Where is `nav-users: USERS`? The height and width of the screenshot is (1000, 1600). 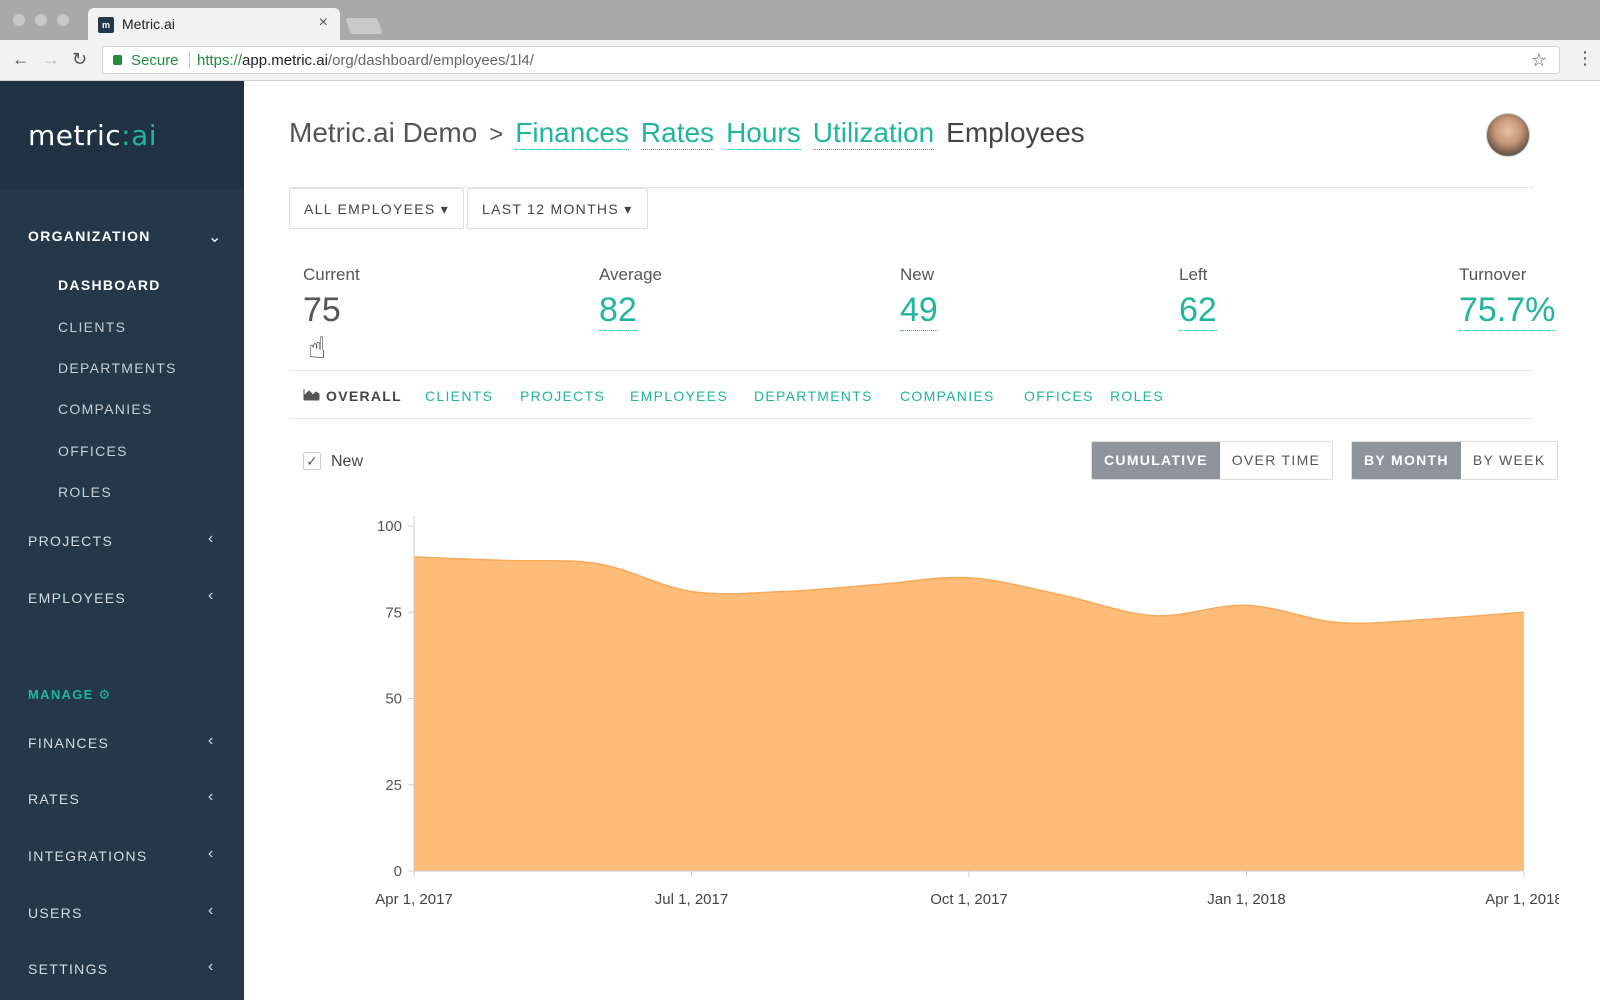 nav-users: USERS is located at coordinates (55, 913).